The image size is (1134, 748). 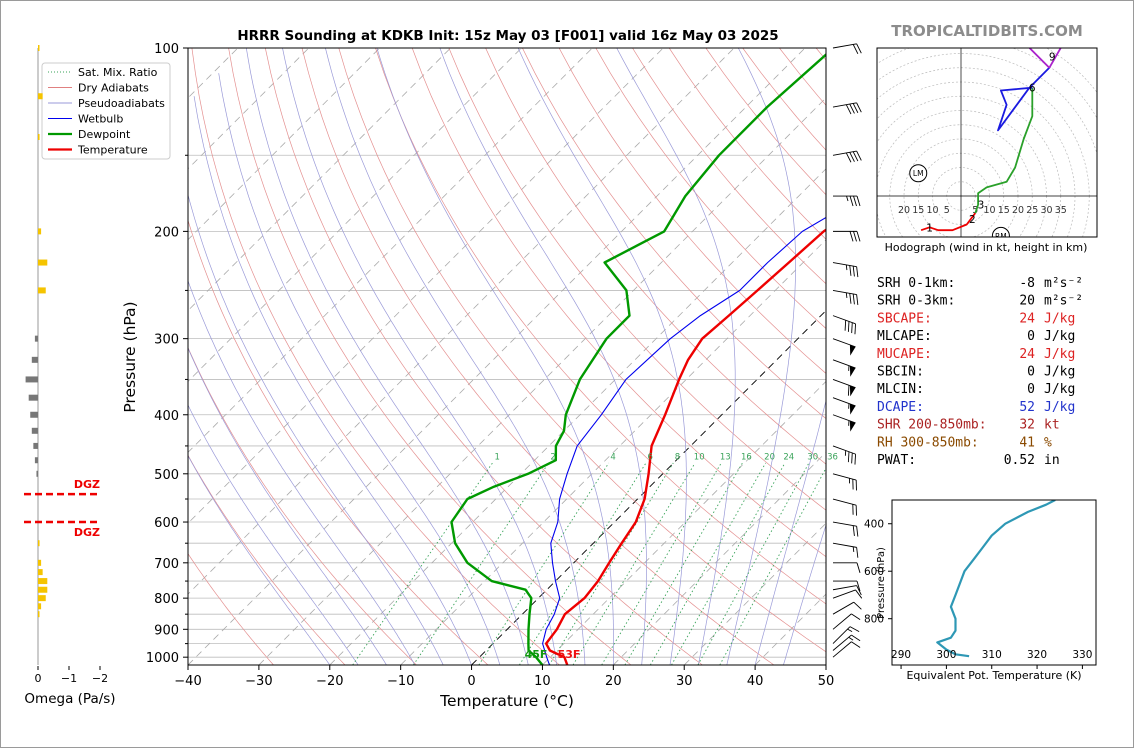 I want to click on theta-e-trace, so click(x=996, y=579).